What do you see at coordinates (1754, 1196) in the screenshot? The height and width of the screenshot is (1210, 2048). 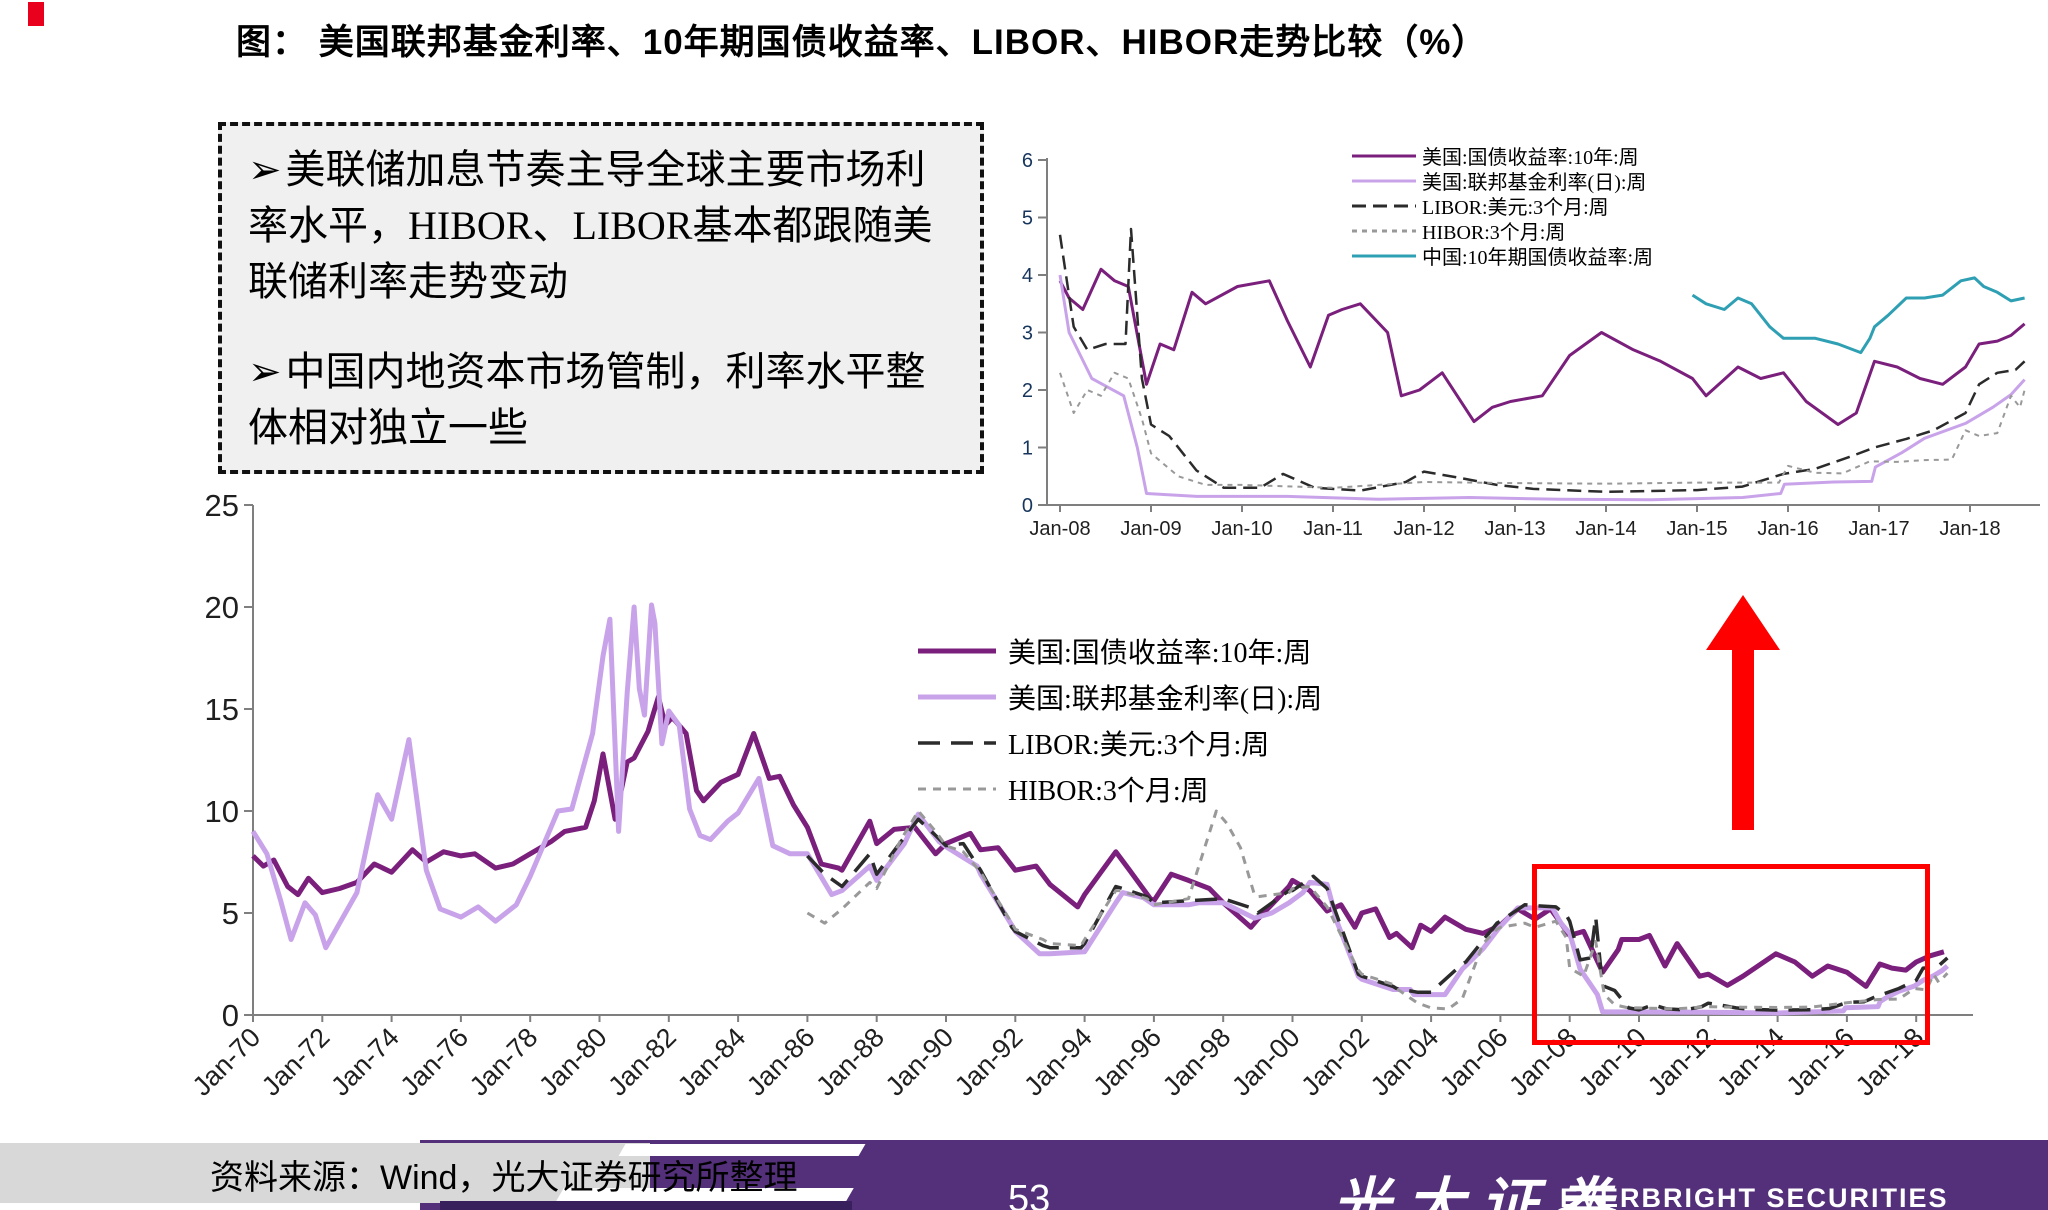 I see `brand-logo-en: EVERBRIGHT SECURITIES` at bounding box center [1754, 1196].